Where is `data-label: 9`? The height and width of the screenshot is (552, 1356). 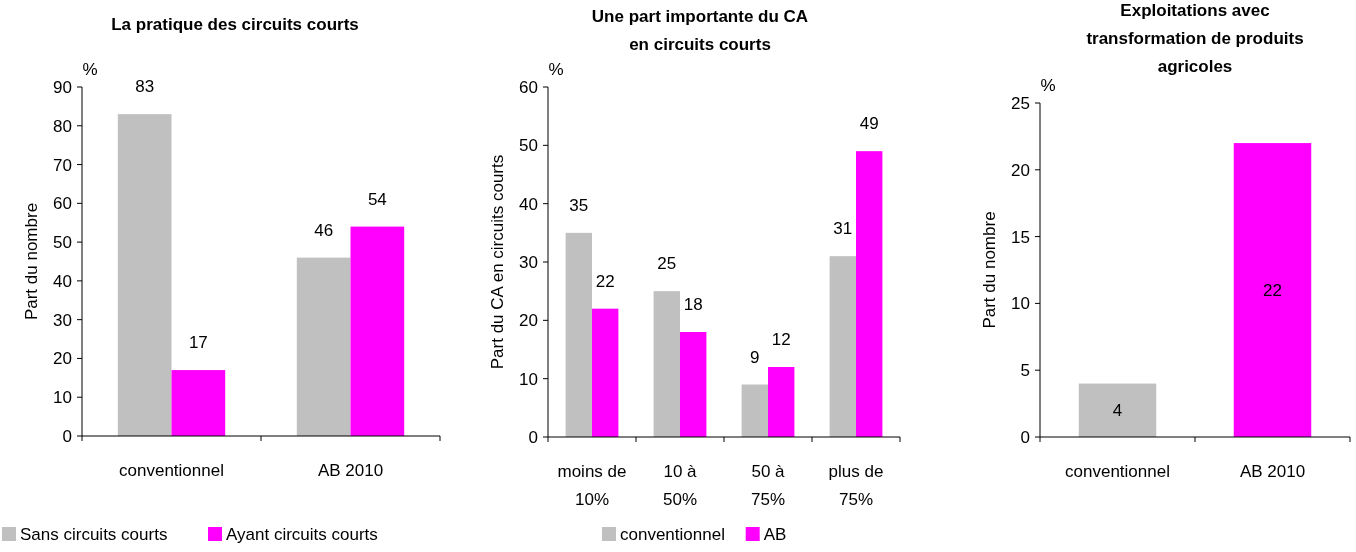 data-label: 9 is located at coordinates (755, 357).